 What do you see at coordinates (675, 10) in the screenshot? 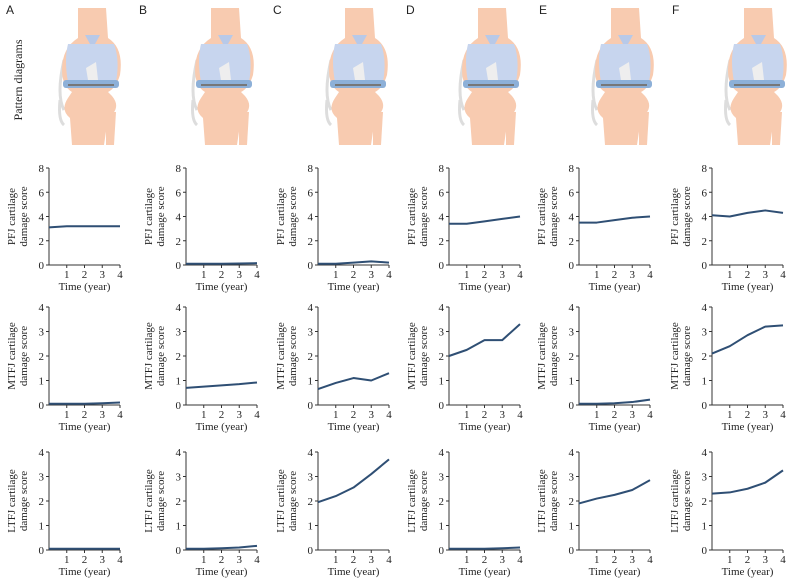
I see `panel-letter: F` at bounding box center [675, 10].